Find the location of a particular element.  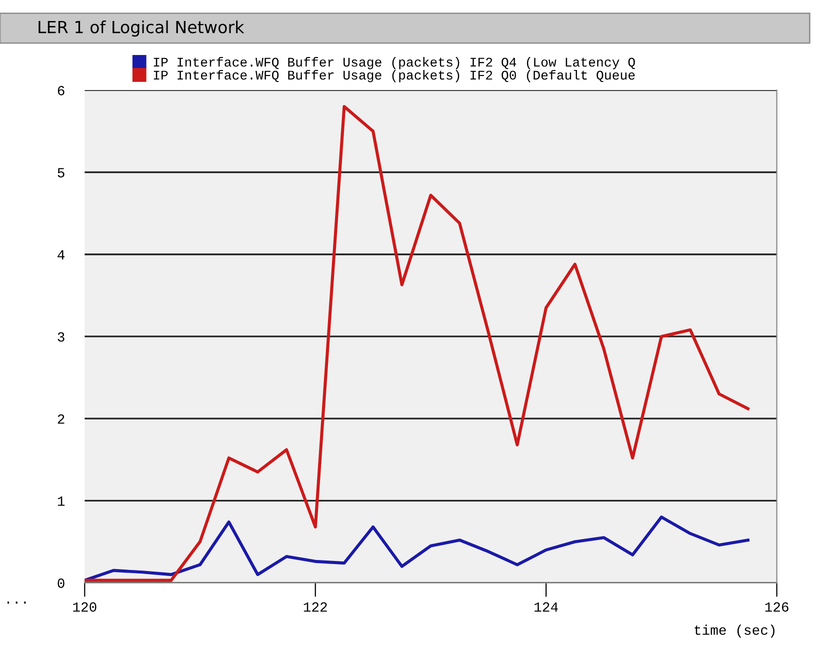

y-tick-label: 5 is located at coordinates (61, 173).